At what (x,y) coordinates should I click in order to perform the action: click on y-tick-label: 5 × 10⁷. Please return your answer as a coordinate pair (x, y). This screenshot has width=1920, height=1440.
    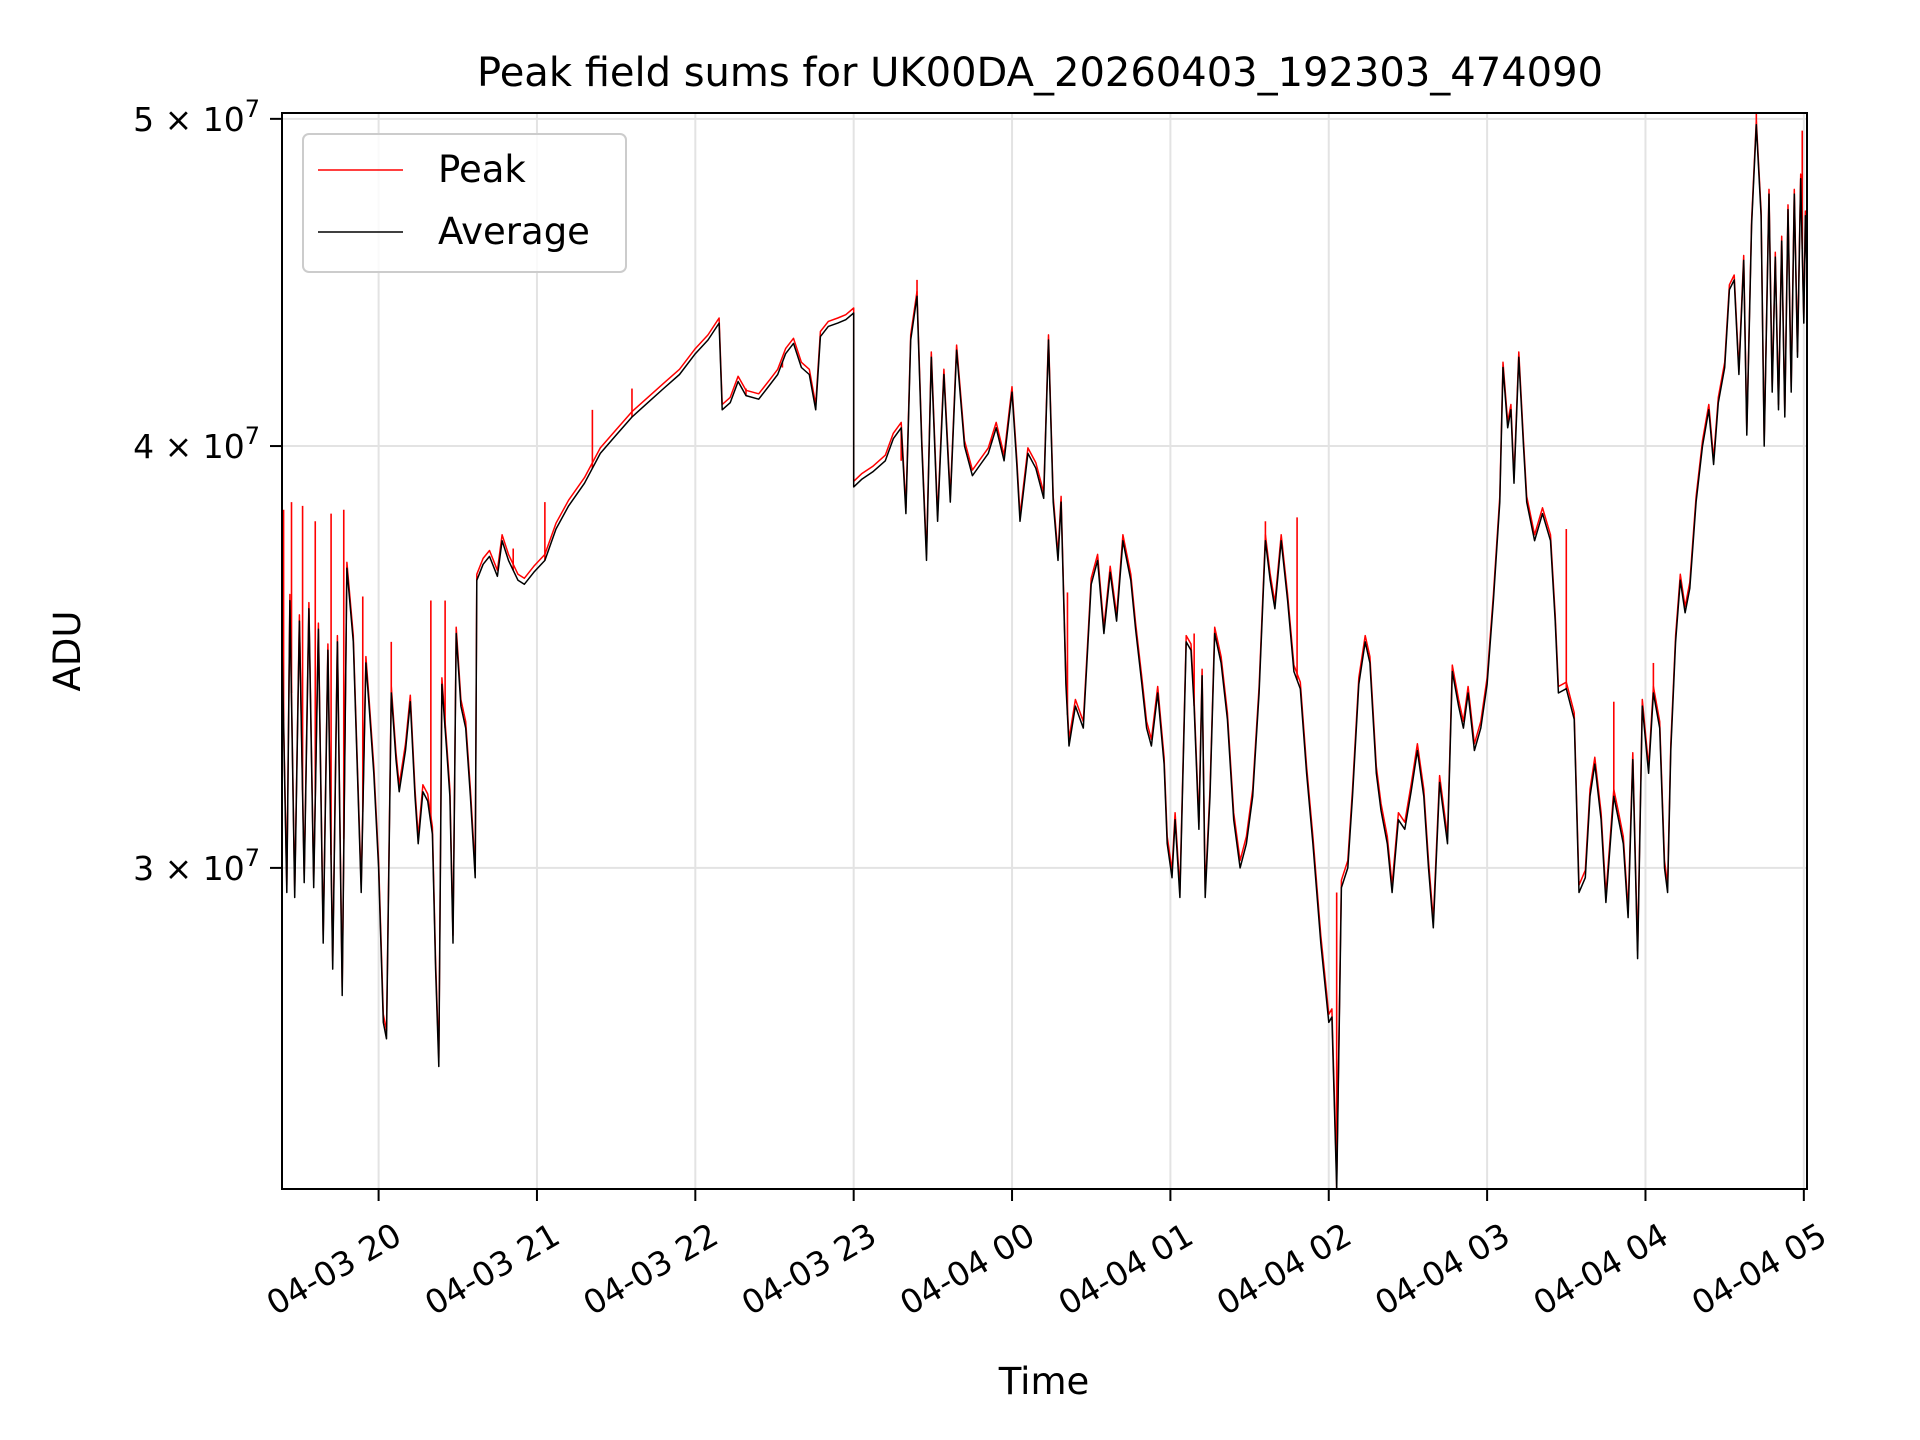
    Looking at the image, I should click on (196, 117).